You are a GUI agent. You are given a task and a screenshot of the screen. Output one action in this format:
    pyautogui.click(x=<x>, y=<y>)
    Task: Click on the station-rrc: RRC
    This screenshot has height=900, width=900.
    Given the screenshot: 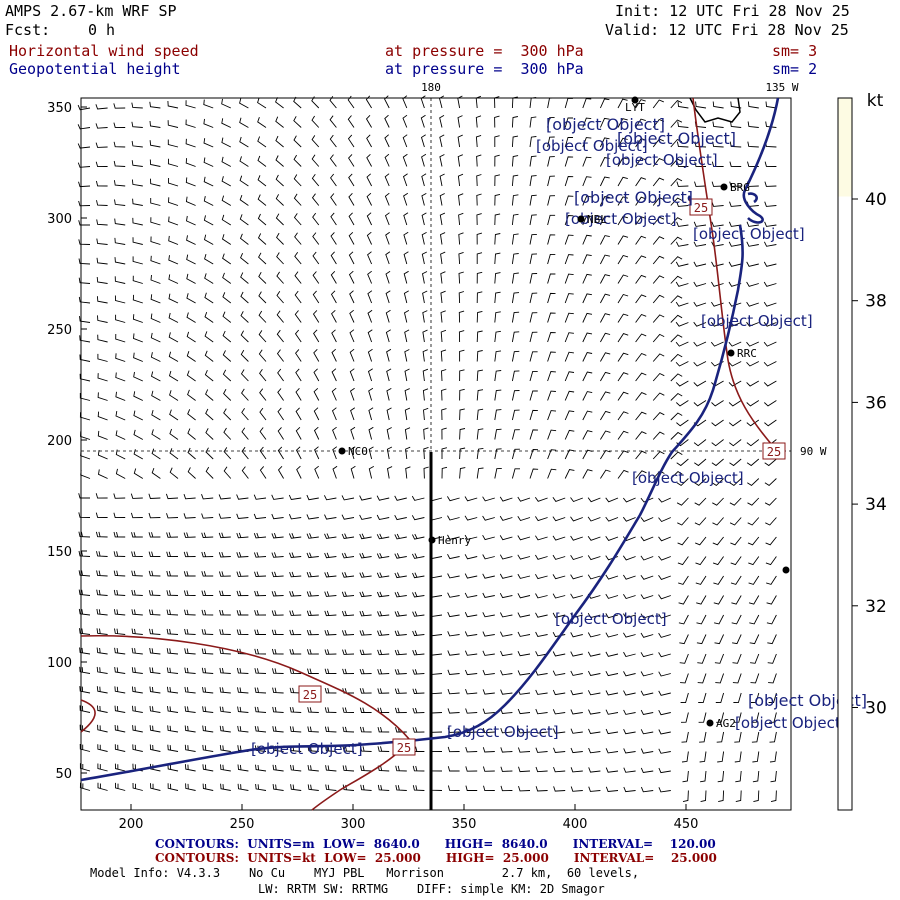 What is the action you would take?
    pyautogui.click(x=742, y=353)
    